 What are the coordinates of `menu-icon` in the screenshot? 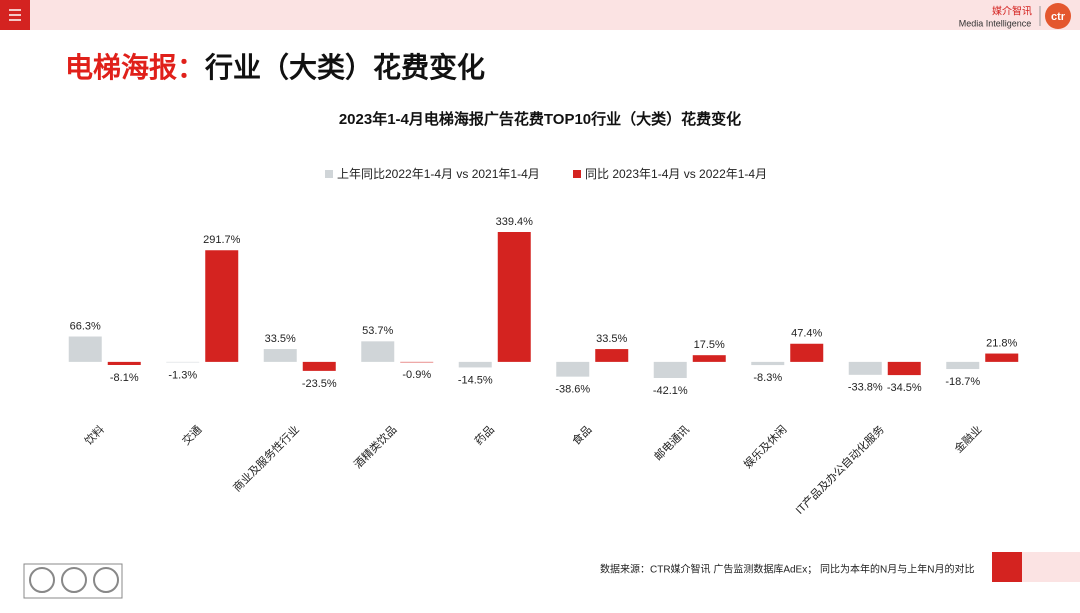 It's located at (15, 15).